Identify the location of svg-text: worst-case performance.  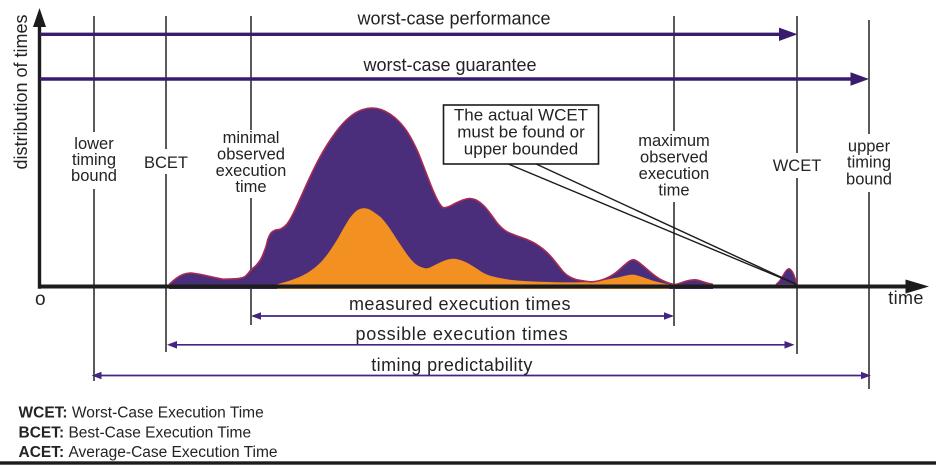
(453, 19).